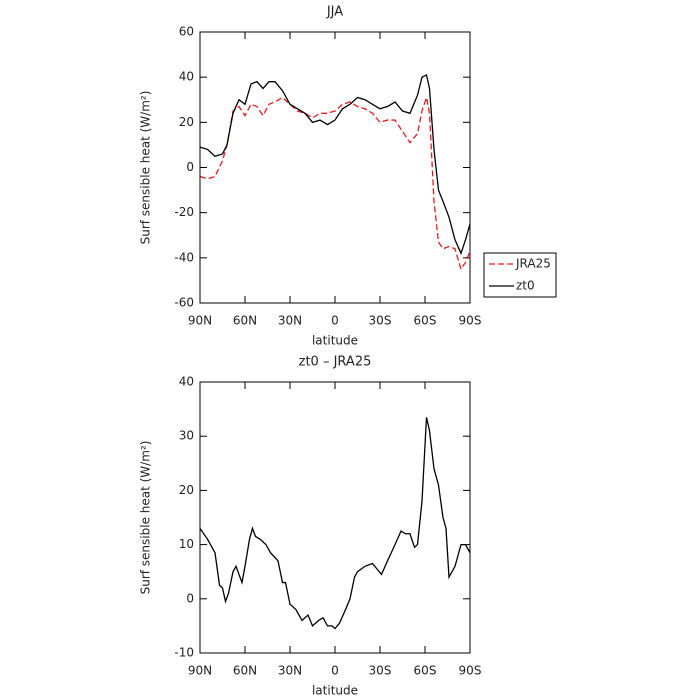  Describe the element at coordinates (525, 286) in the screenshot. I see `legend-label: zt0` at that location.